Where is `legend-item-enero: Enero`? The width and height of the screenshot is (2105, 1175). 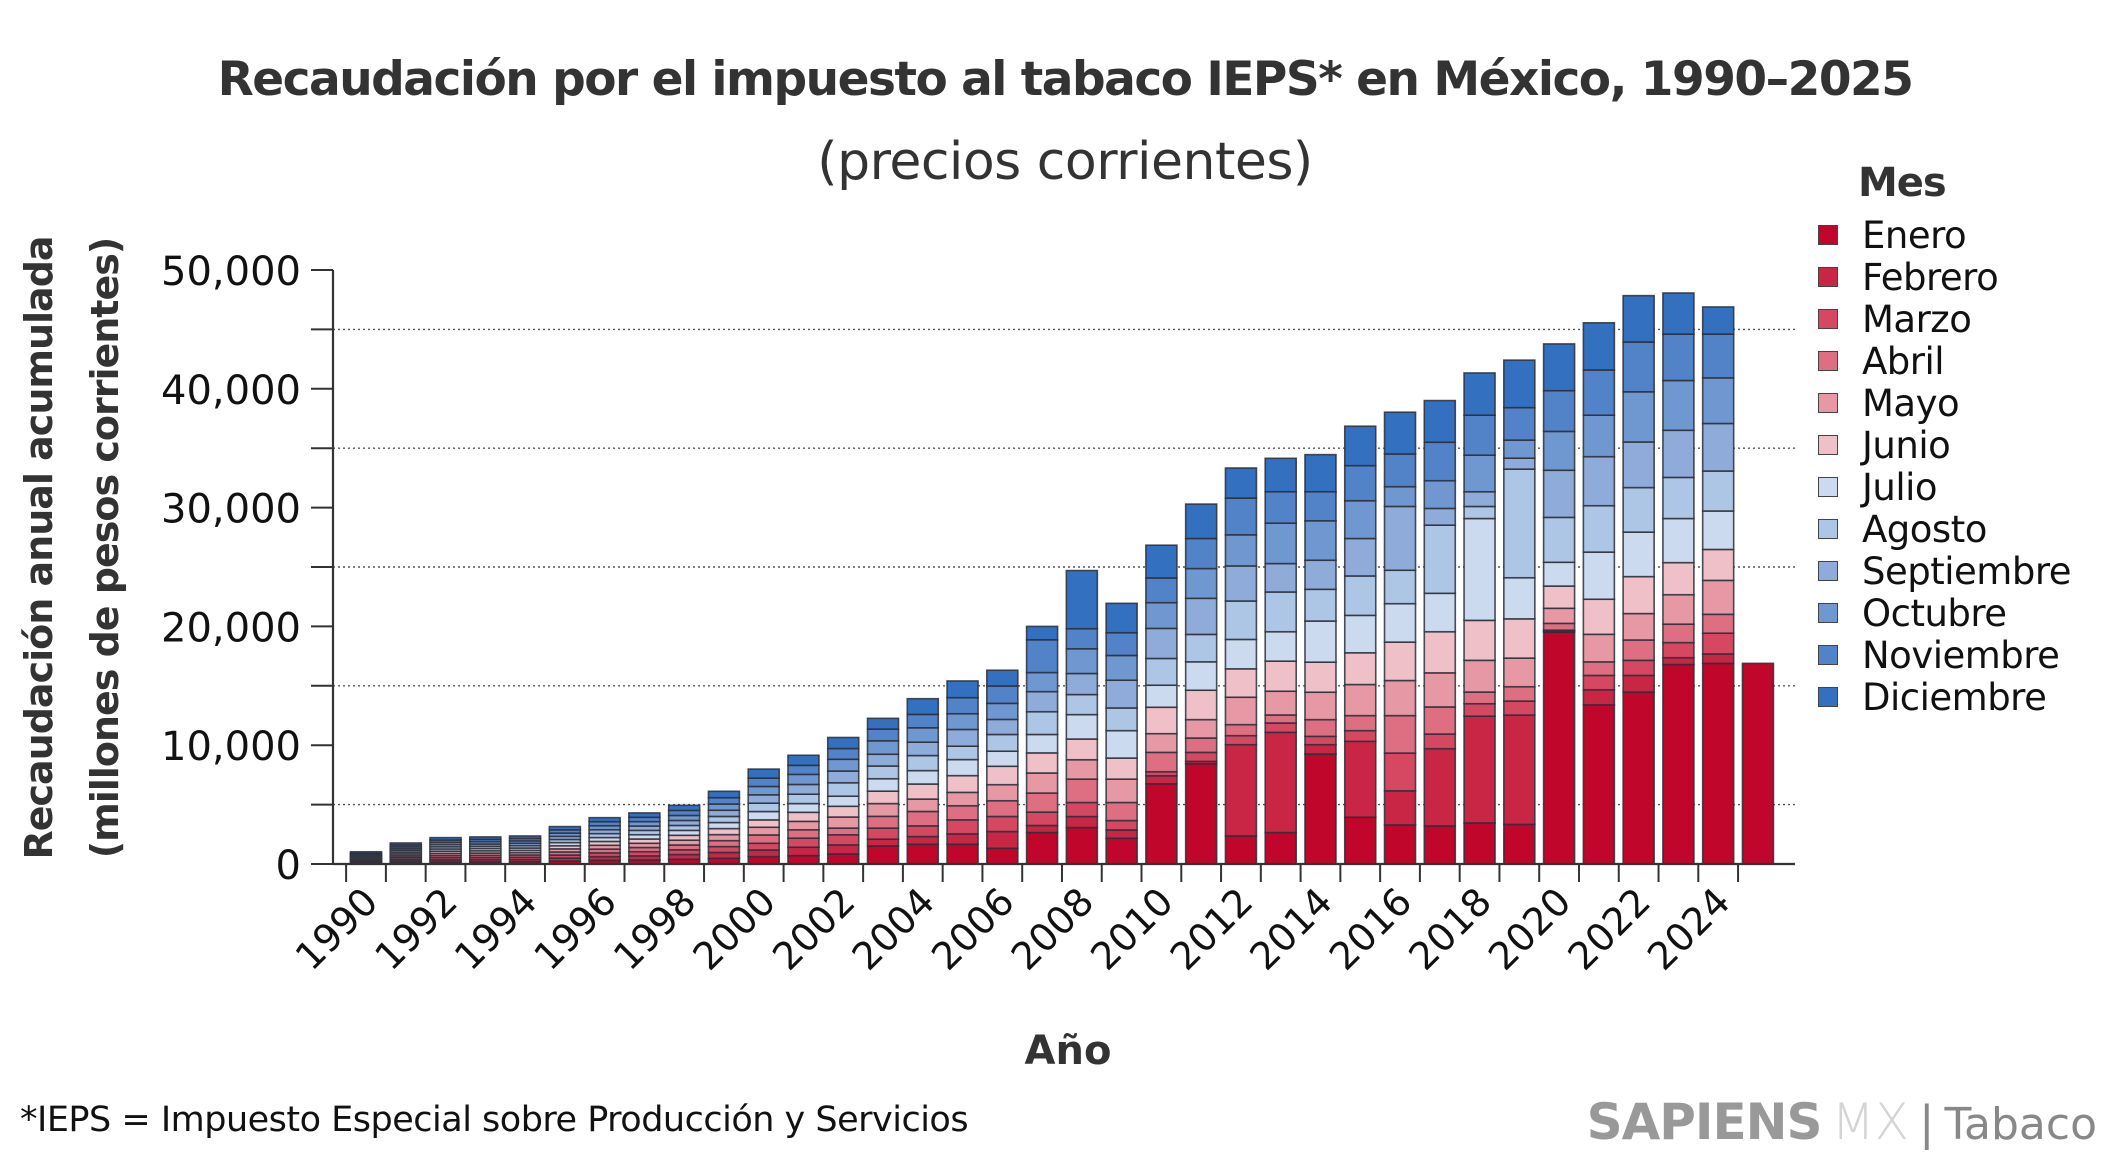
legend-item-enero: Enero is located at coordinates (1939, 235).